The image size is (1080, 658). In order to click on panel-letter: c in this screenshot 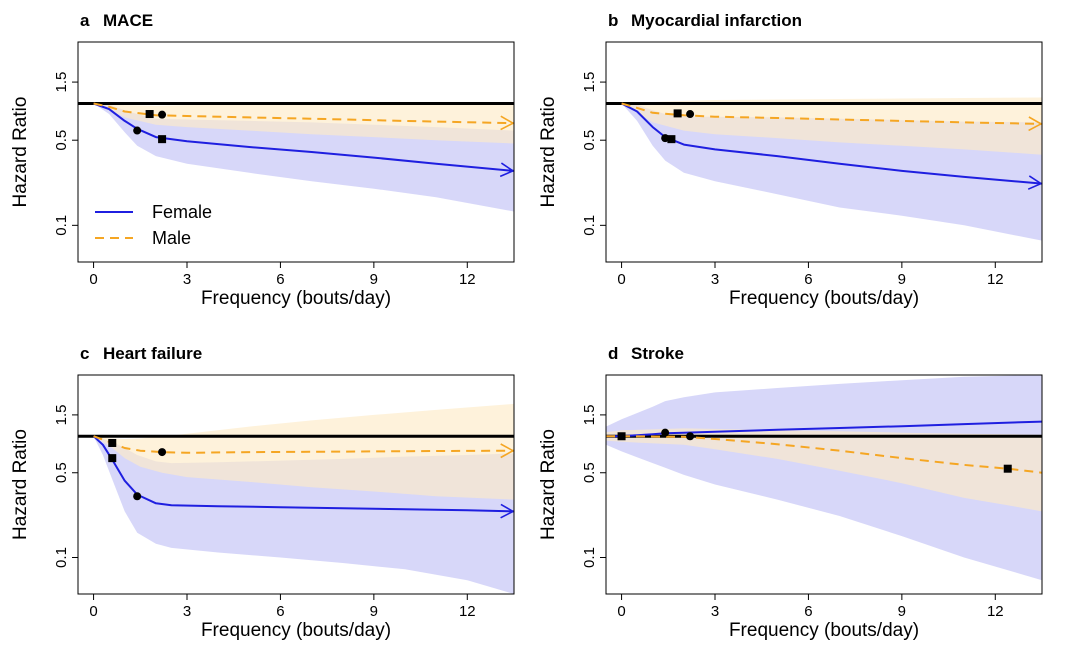, I will do `click(84, 353)`.